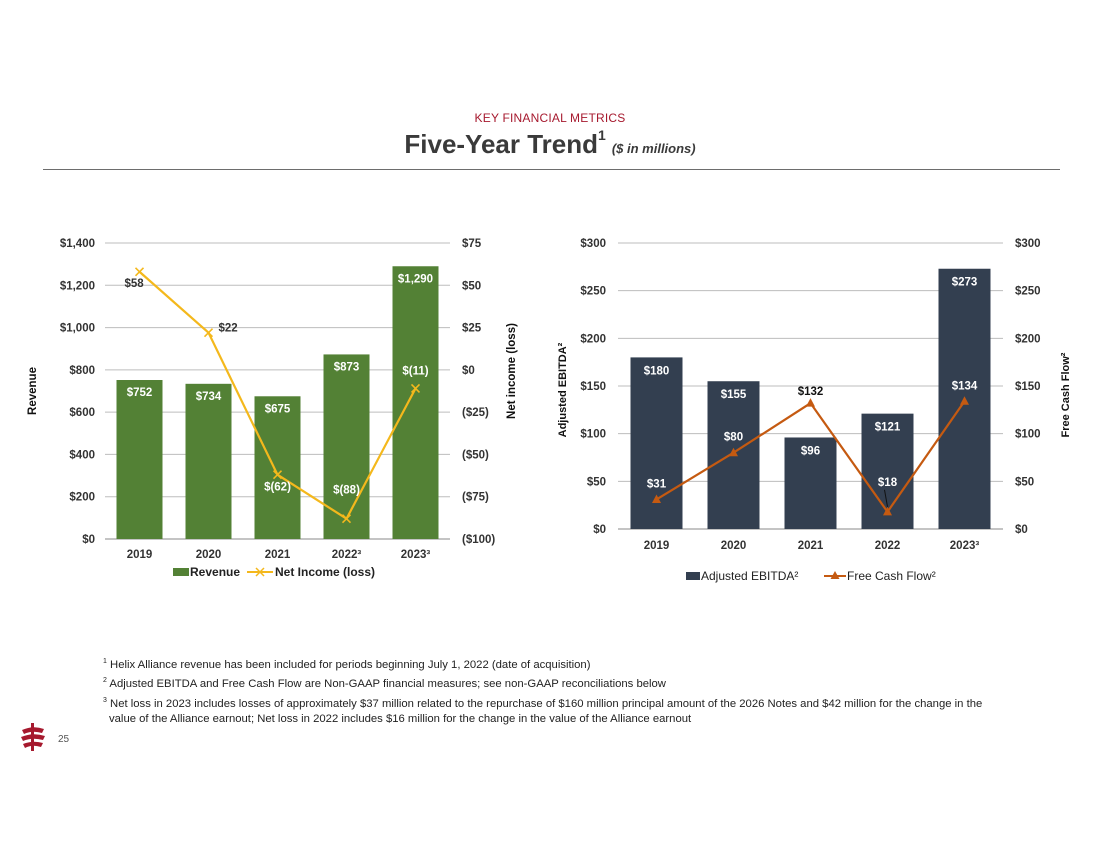 This screenshot has height=849, width=1100. Describe the element at coordinates (1066, 394) in the screenshot. I see `y-axis-title-right: Free Cash Flow²` at that location.